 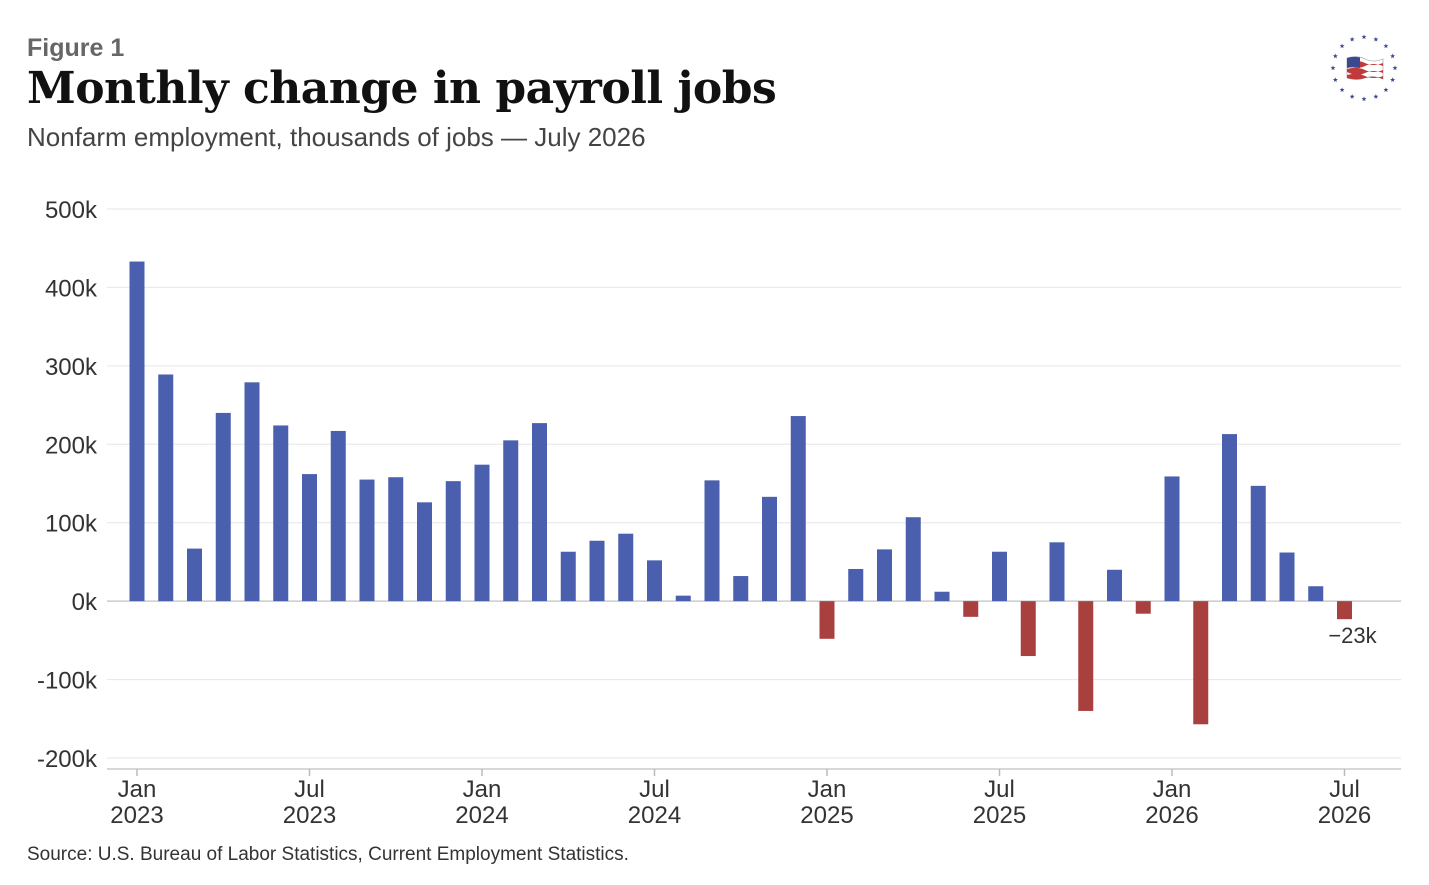 I want to click on y-axis-ticks: 500k 400k 300k 200k 100k 0k -100k -200k, so click(x=67, y=485).